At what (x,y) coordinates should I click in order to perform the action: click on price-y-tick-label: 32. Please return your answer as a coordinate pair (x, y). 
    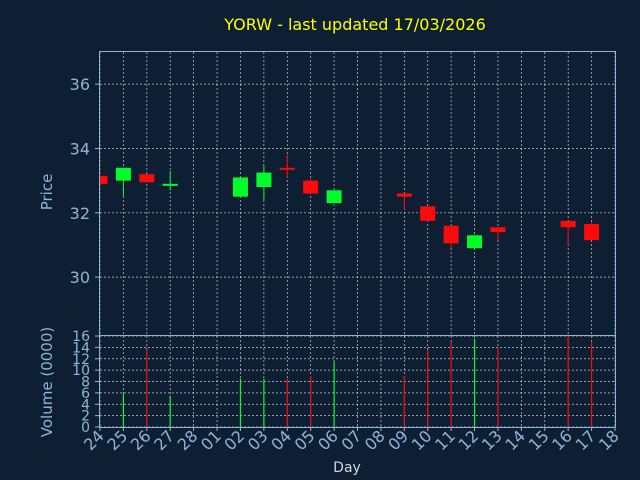
    Looking at the image, I should click on (80, 213).